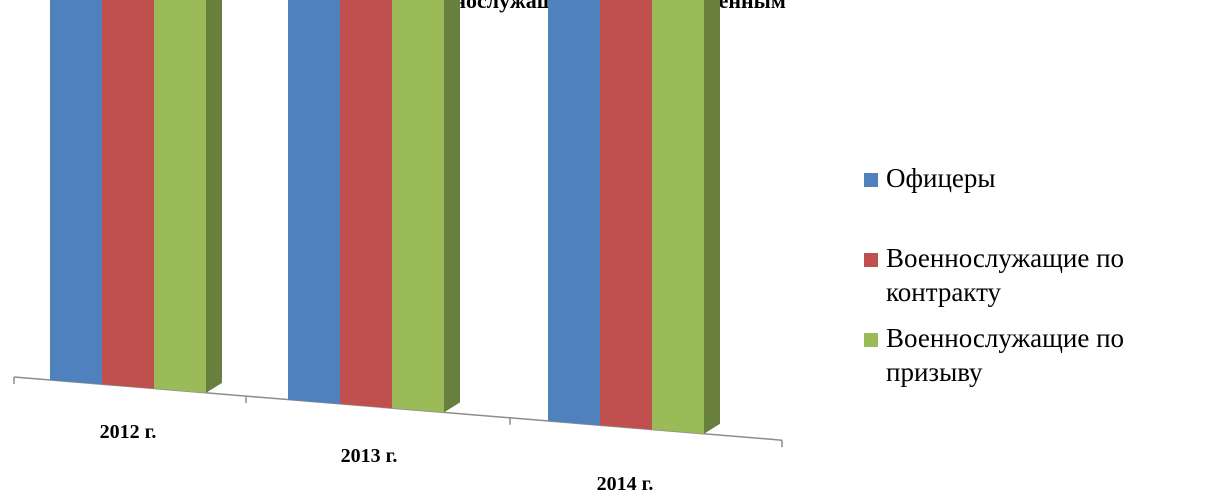 This screenshot has width=1211, height=496. What do you see at coordinates (625, 484) in the screenshot?
I see `x-tick-label: 2014 г.` at bounding box center [625, 484].